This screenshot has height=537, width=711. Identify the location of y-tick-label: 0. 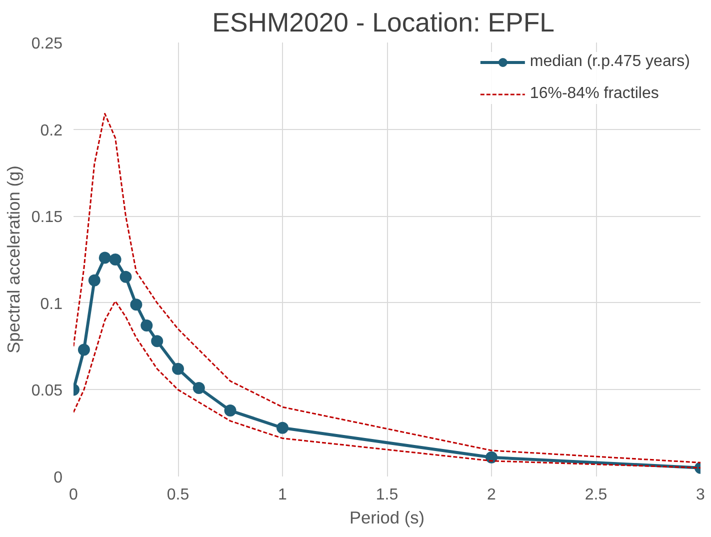
(58, 478).